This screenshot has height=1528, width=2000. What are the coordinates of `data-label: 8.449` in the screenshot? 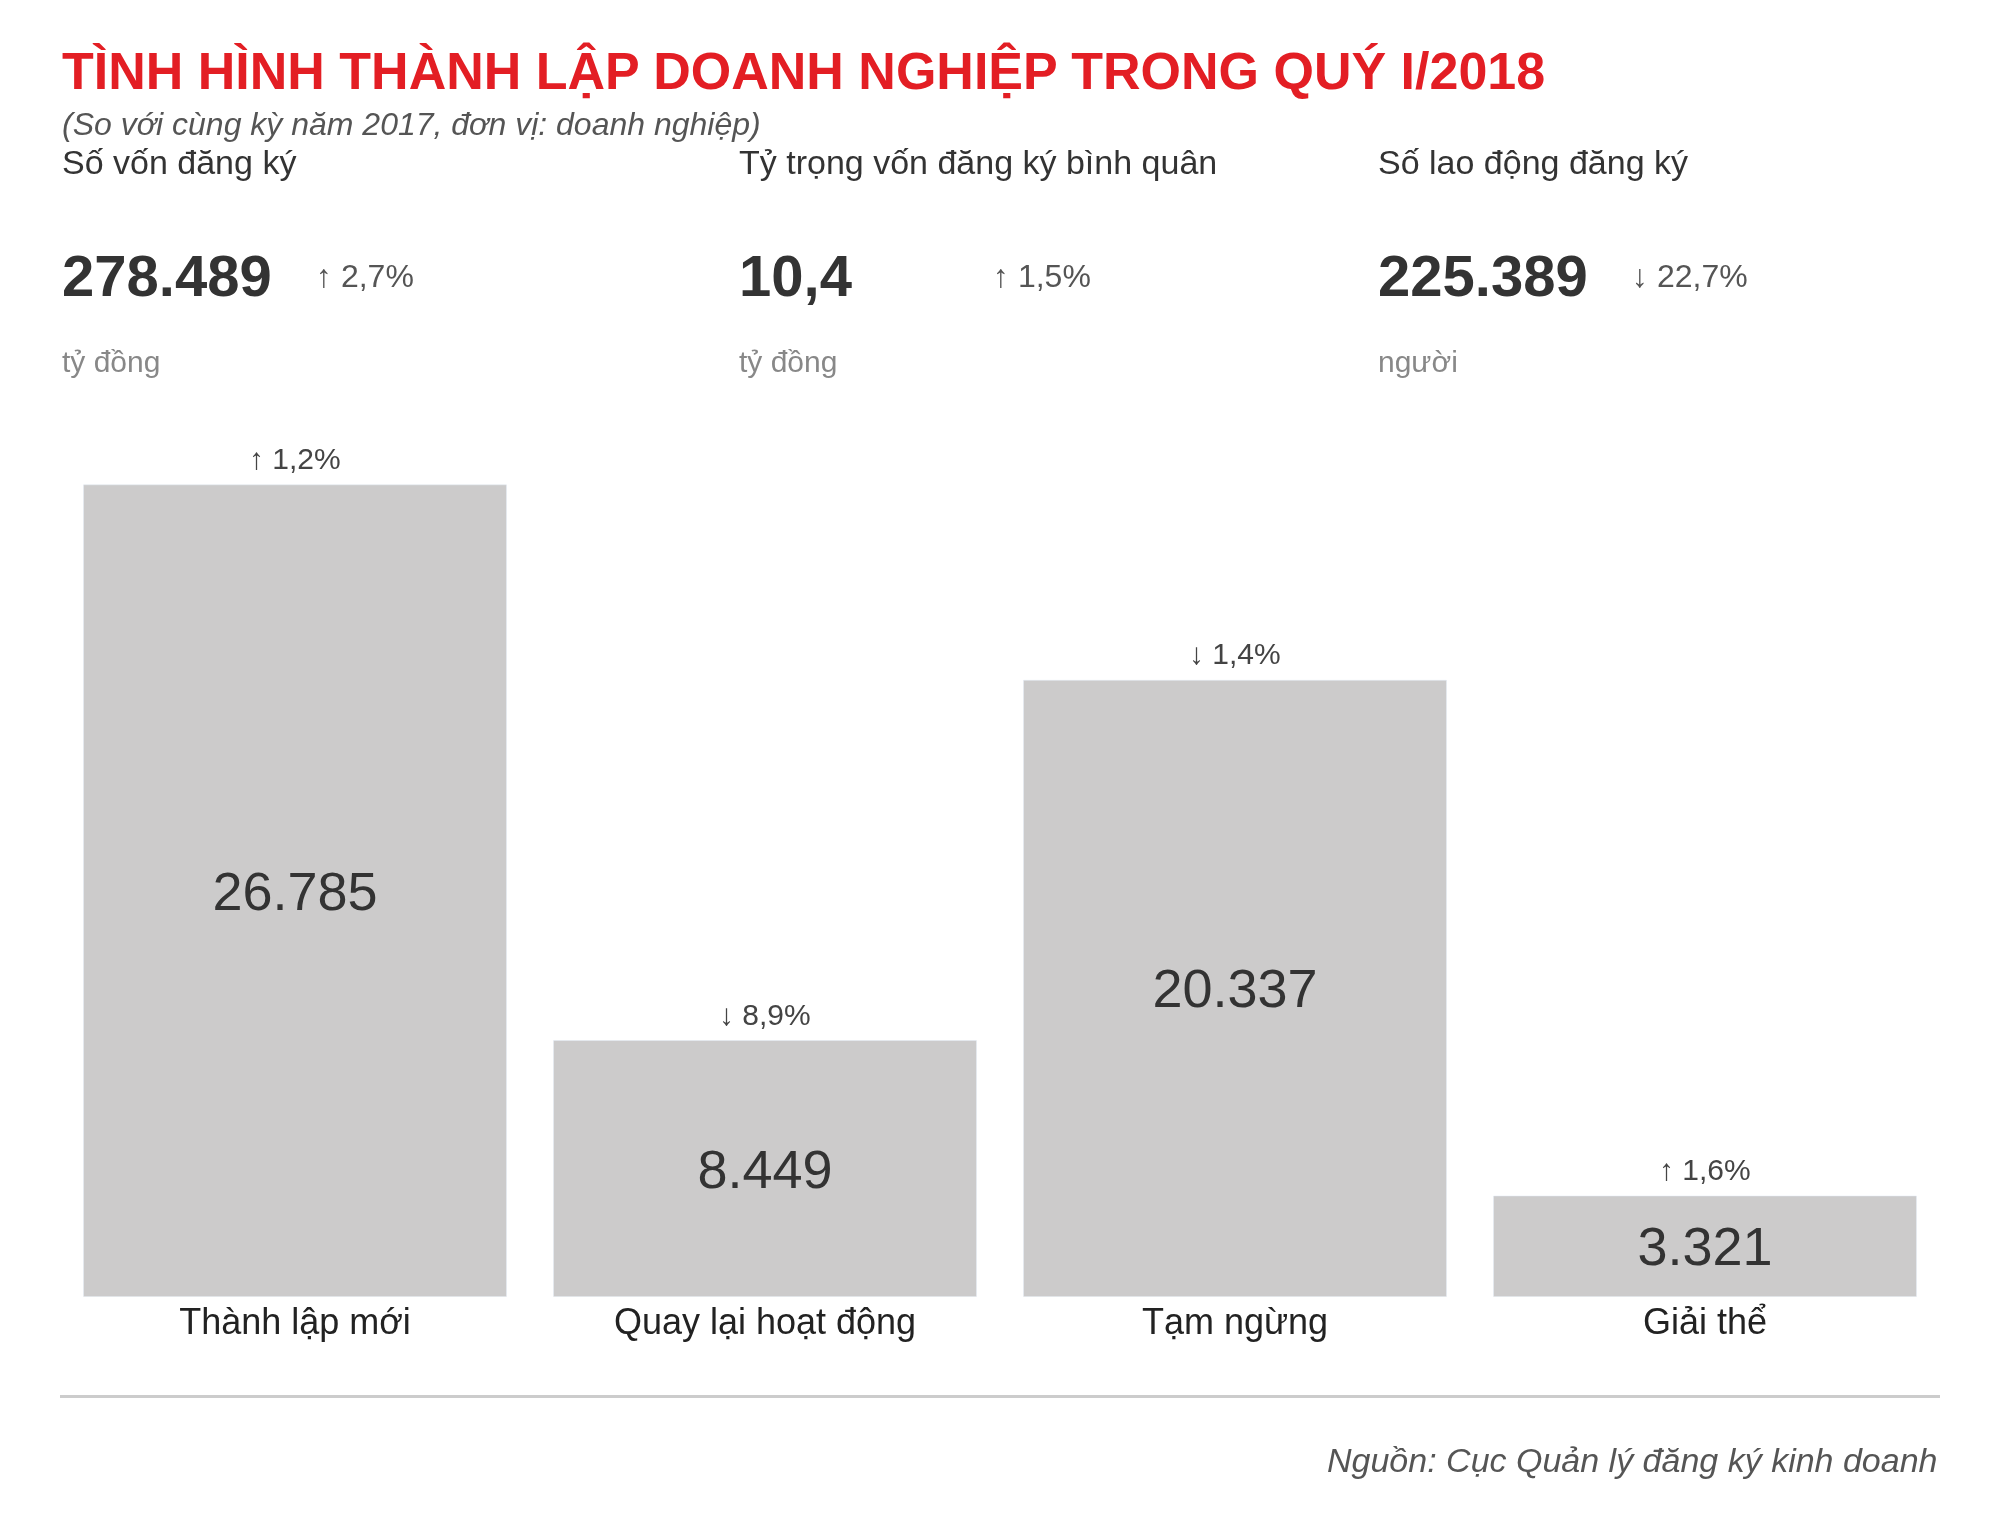 It's located at (765, 1168).